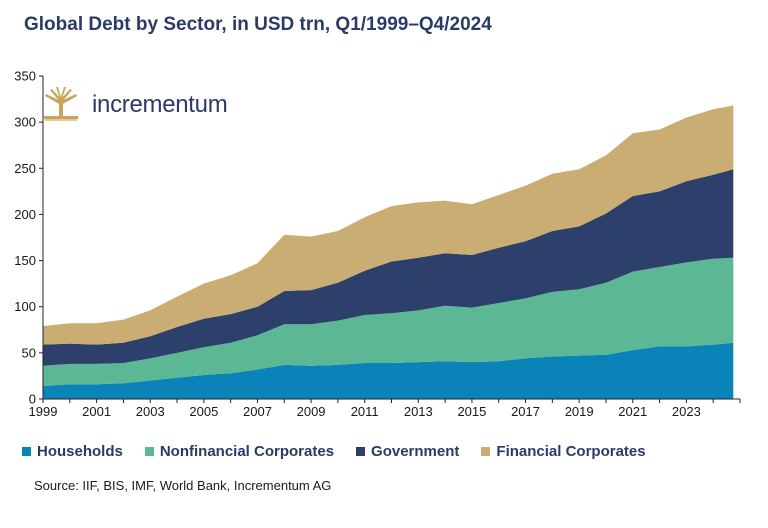 This screenshot has width=768, height=528. I want to click on legend-item-government: Government, so click(407, 451).